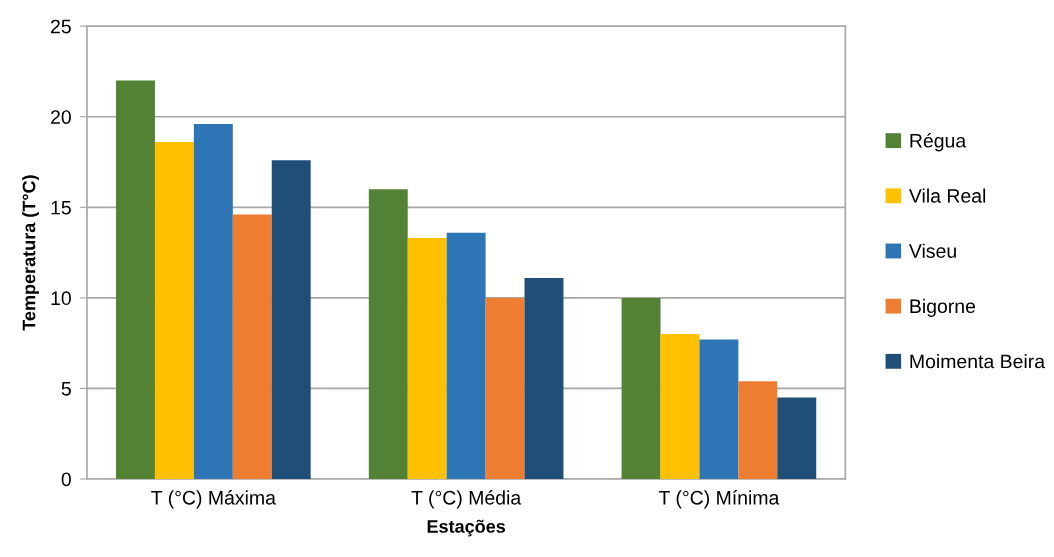 The image size is (1054, 557). Describe the element at coordinates (938, 142) in the screenshot. I see `legend-label: Régua` at that location.